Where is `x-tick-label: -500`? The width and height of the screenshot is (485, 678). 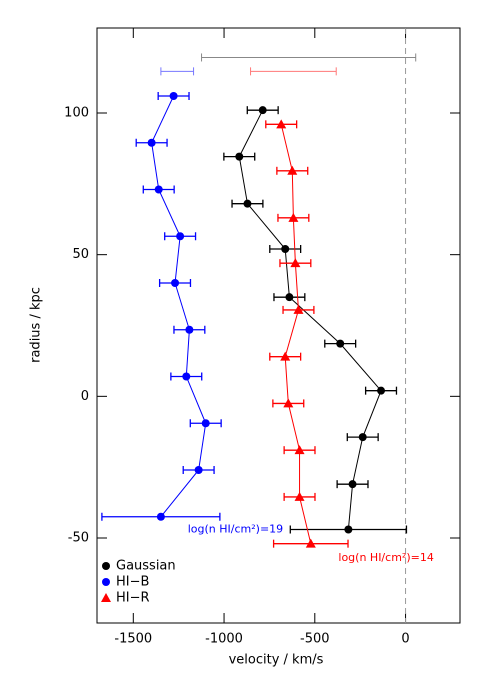 x-tick-label: -500 is located at coordinates (315, 639).